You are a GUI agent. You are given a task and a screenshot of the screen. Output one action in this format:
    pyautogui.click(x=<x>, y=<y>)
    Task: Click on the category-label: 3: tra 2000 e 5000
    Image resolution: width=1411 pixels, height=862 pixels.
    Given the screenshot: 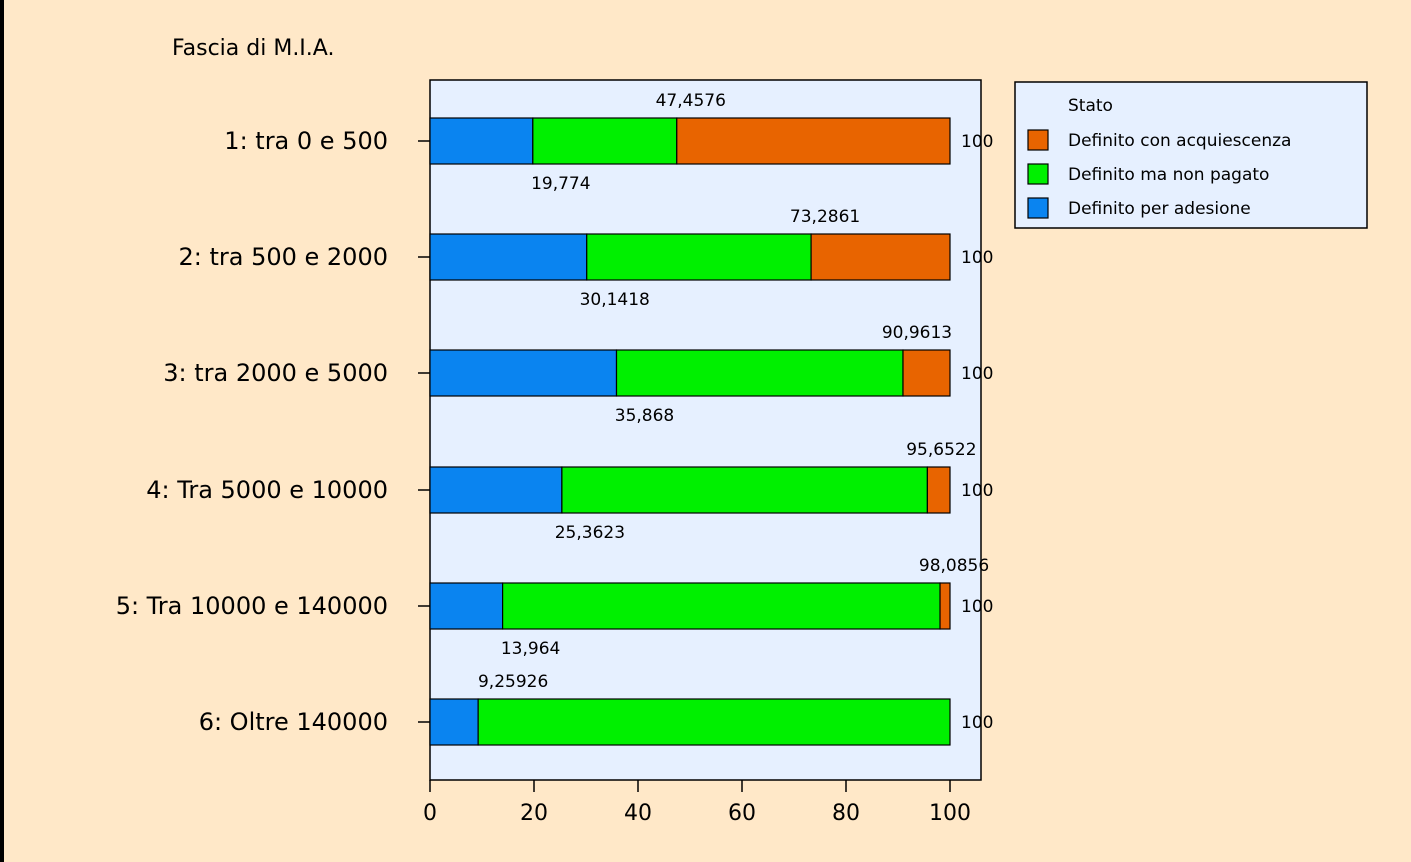 What is the action you would take?
    pyautogui.click(x=275, y=373)
    